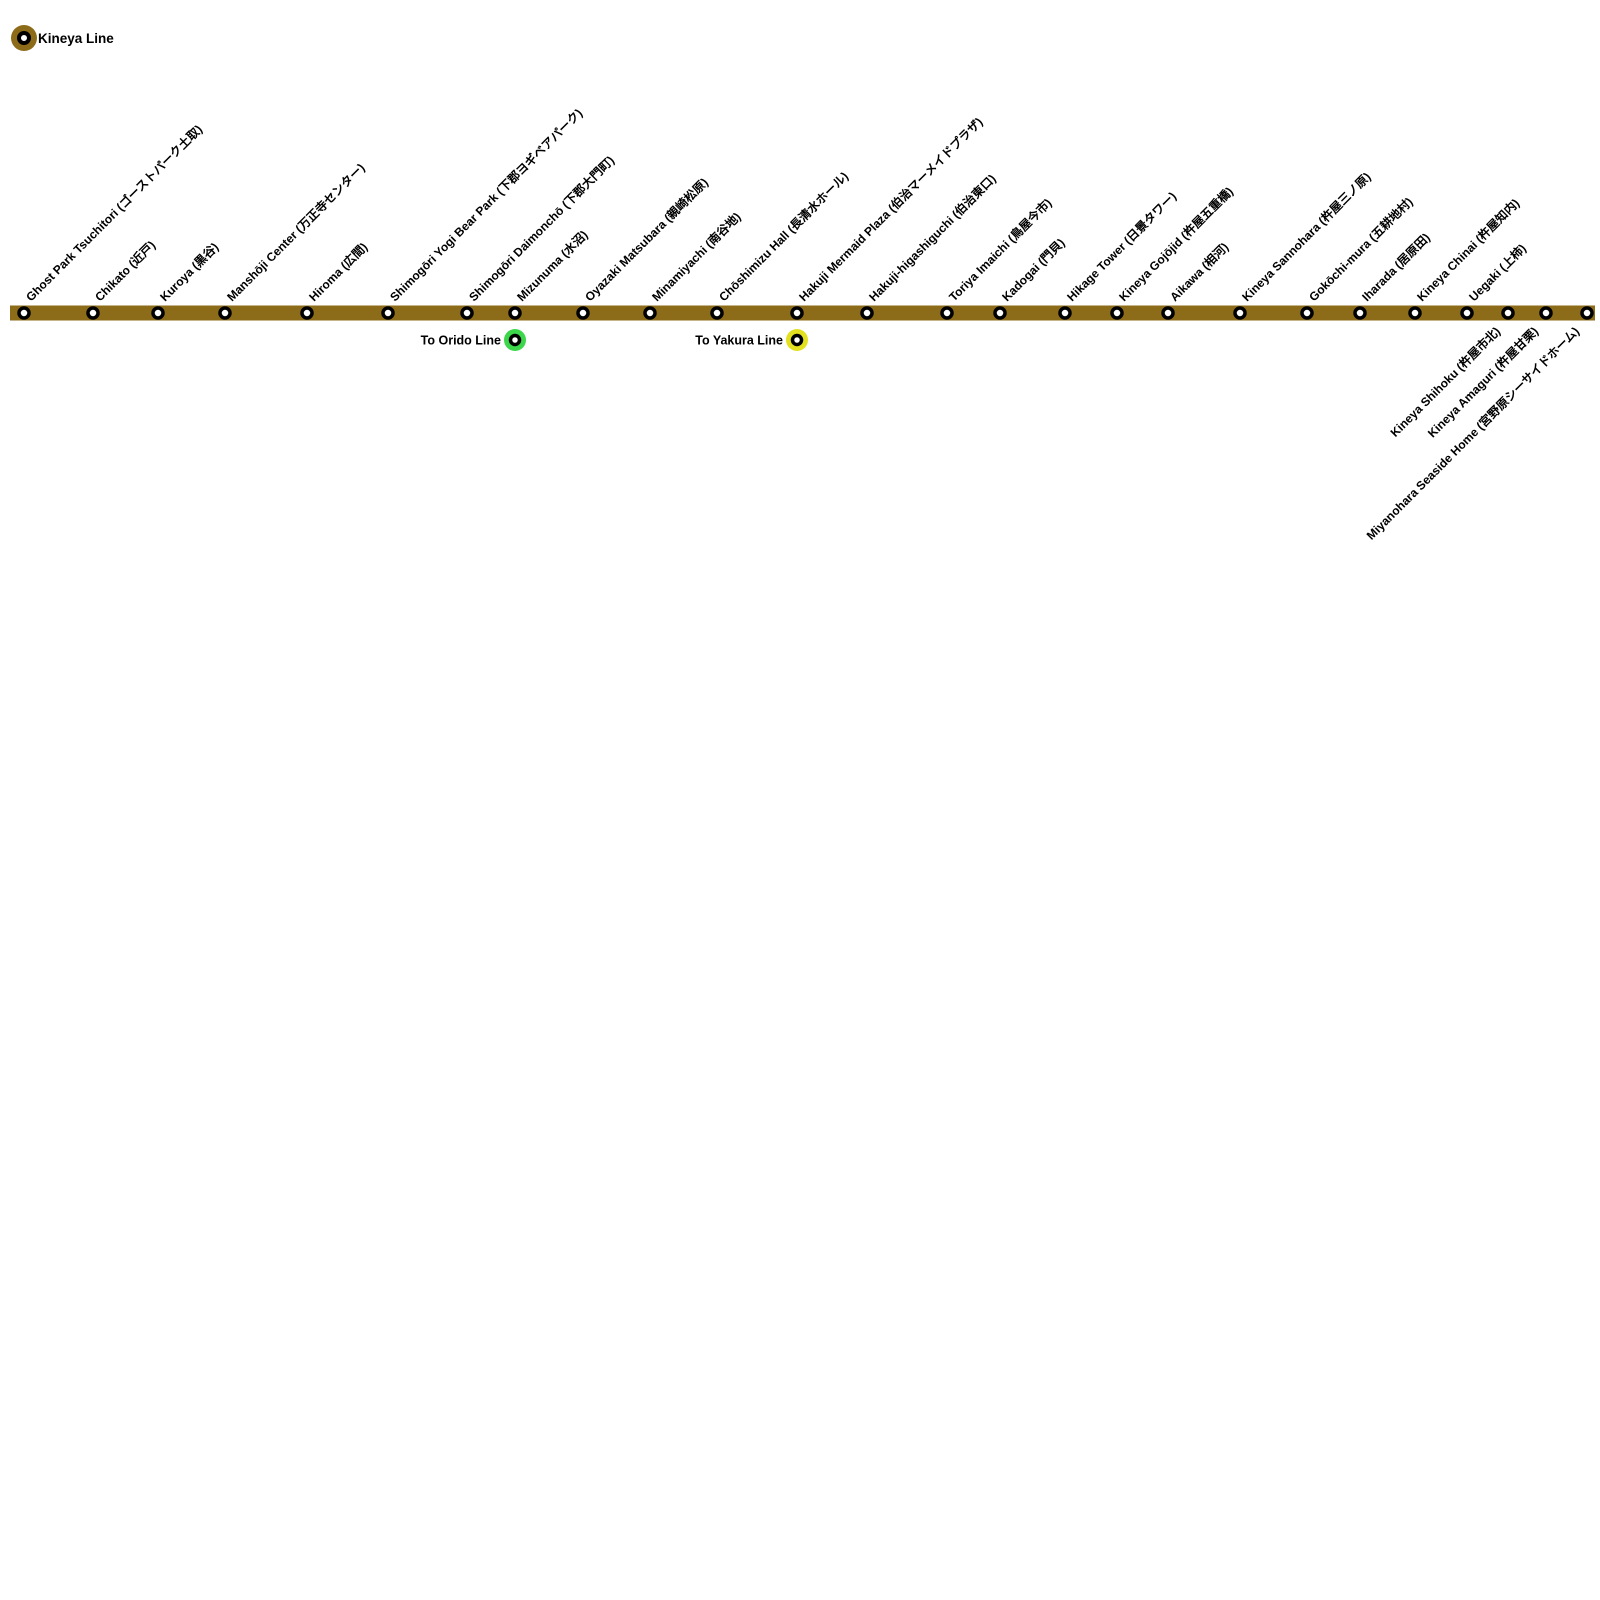  I want to click on line-name-label: Kineya Line, so click(76, 38).